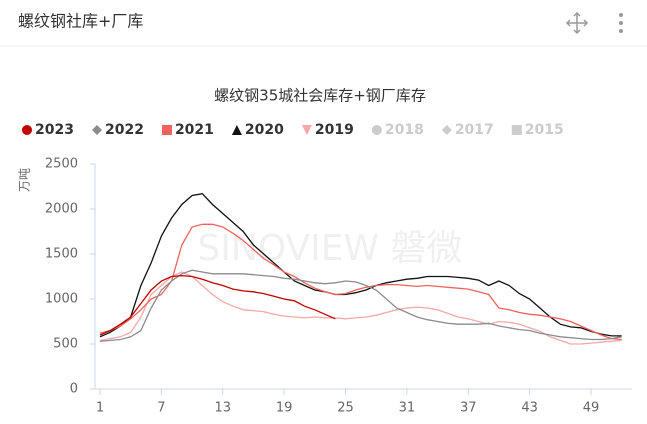  Describe the element at coordinates (284, 408) in the screenshot. I see `x-tick-label: 19` at that location.